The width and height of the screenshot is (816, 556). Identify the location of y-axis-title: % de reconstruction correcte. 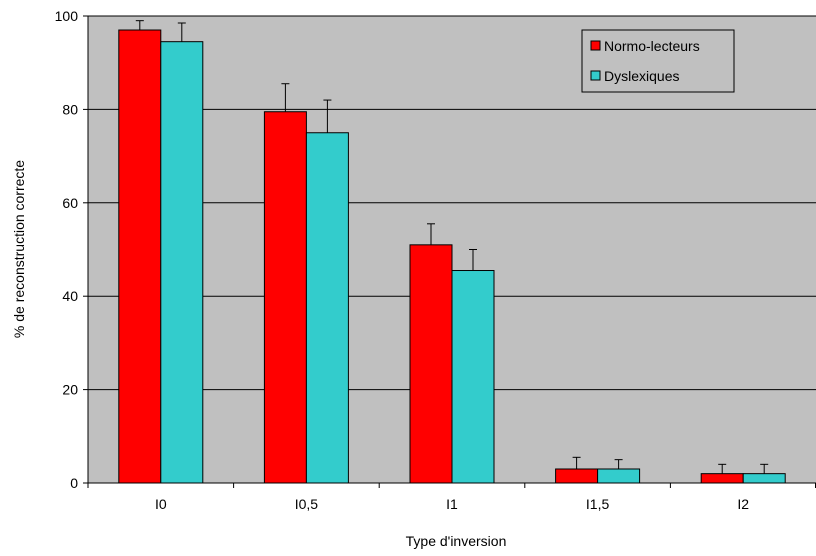
(19, 249).